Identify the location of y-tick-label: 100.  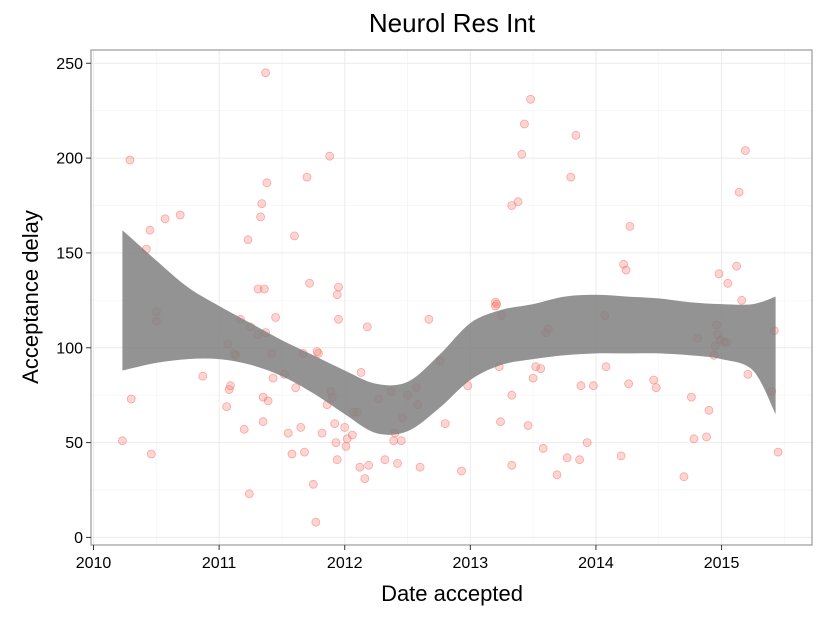
(69, 348).